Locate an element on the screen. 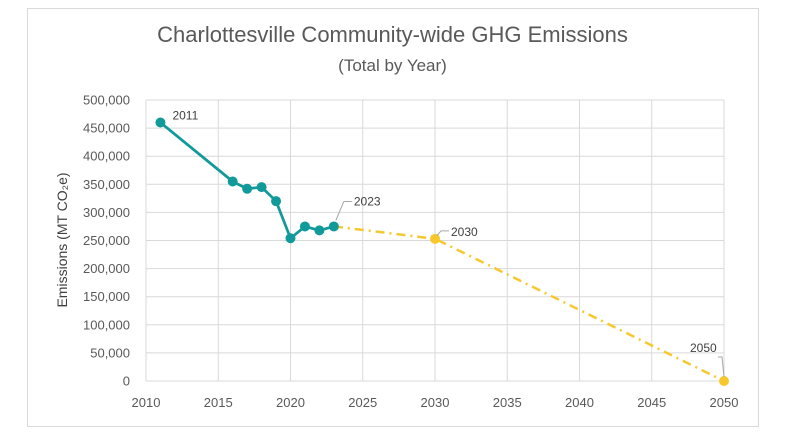  y-tick-label: 0 is located at coordinates (126, 381).